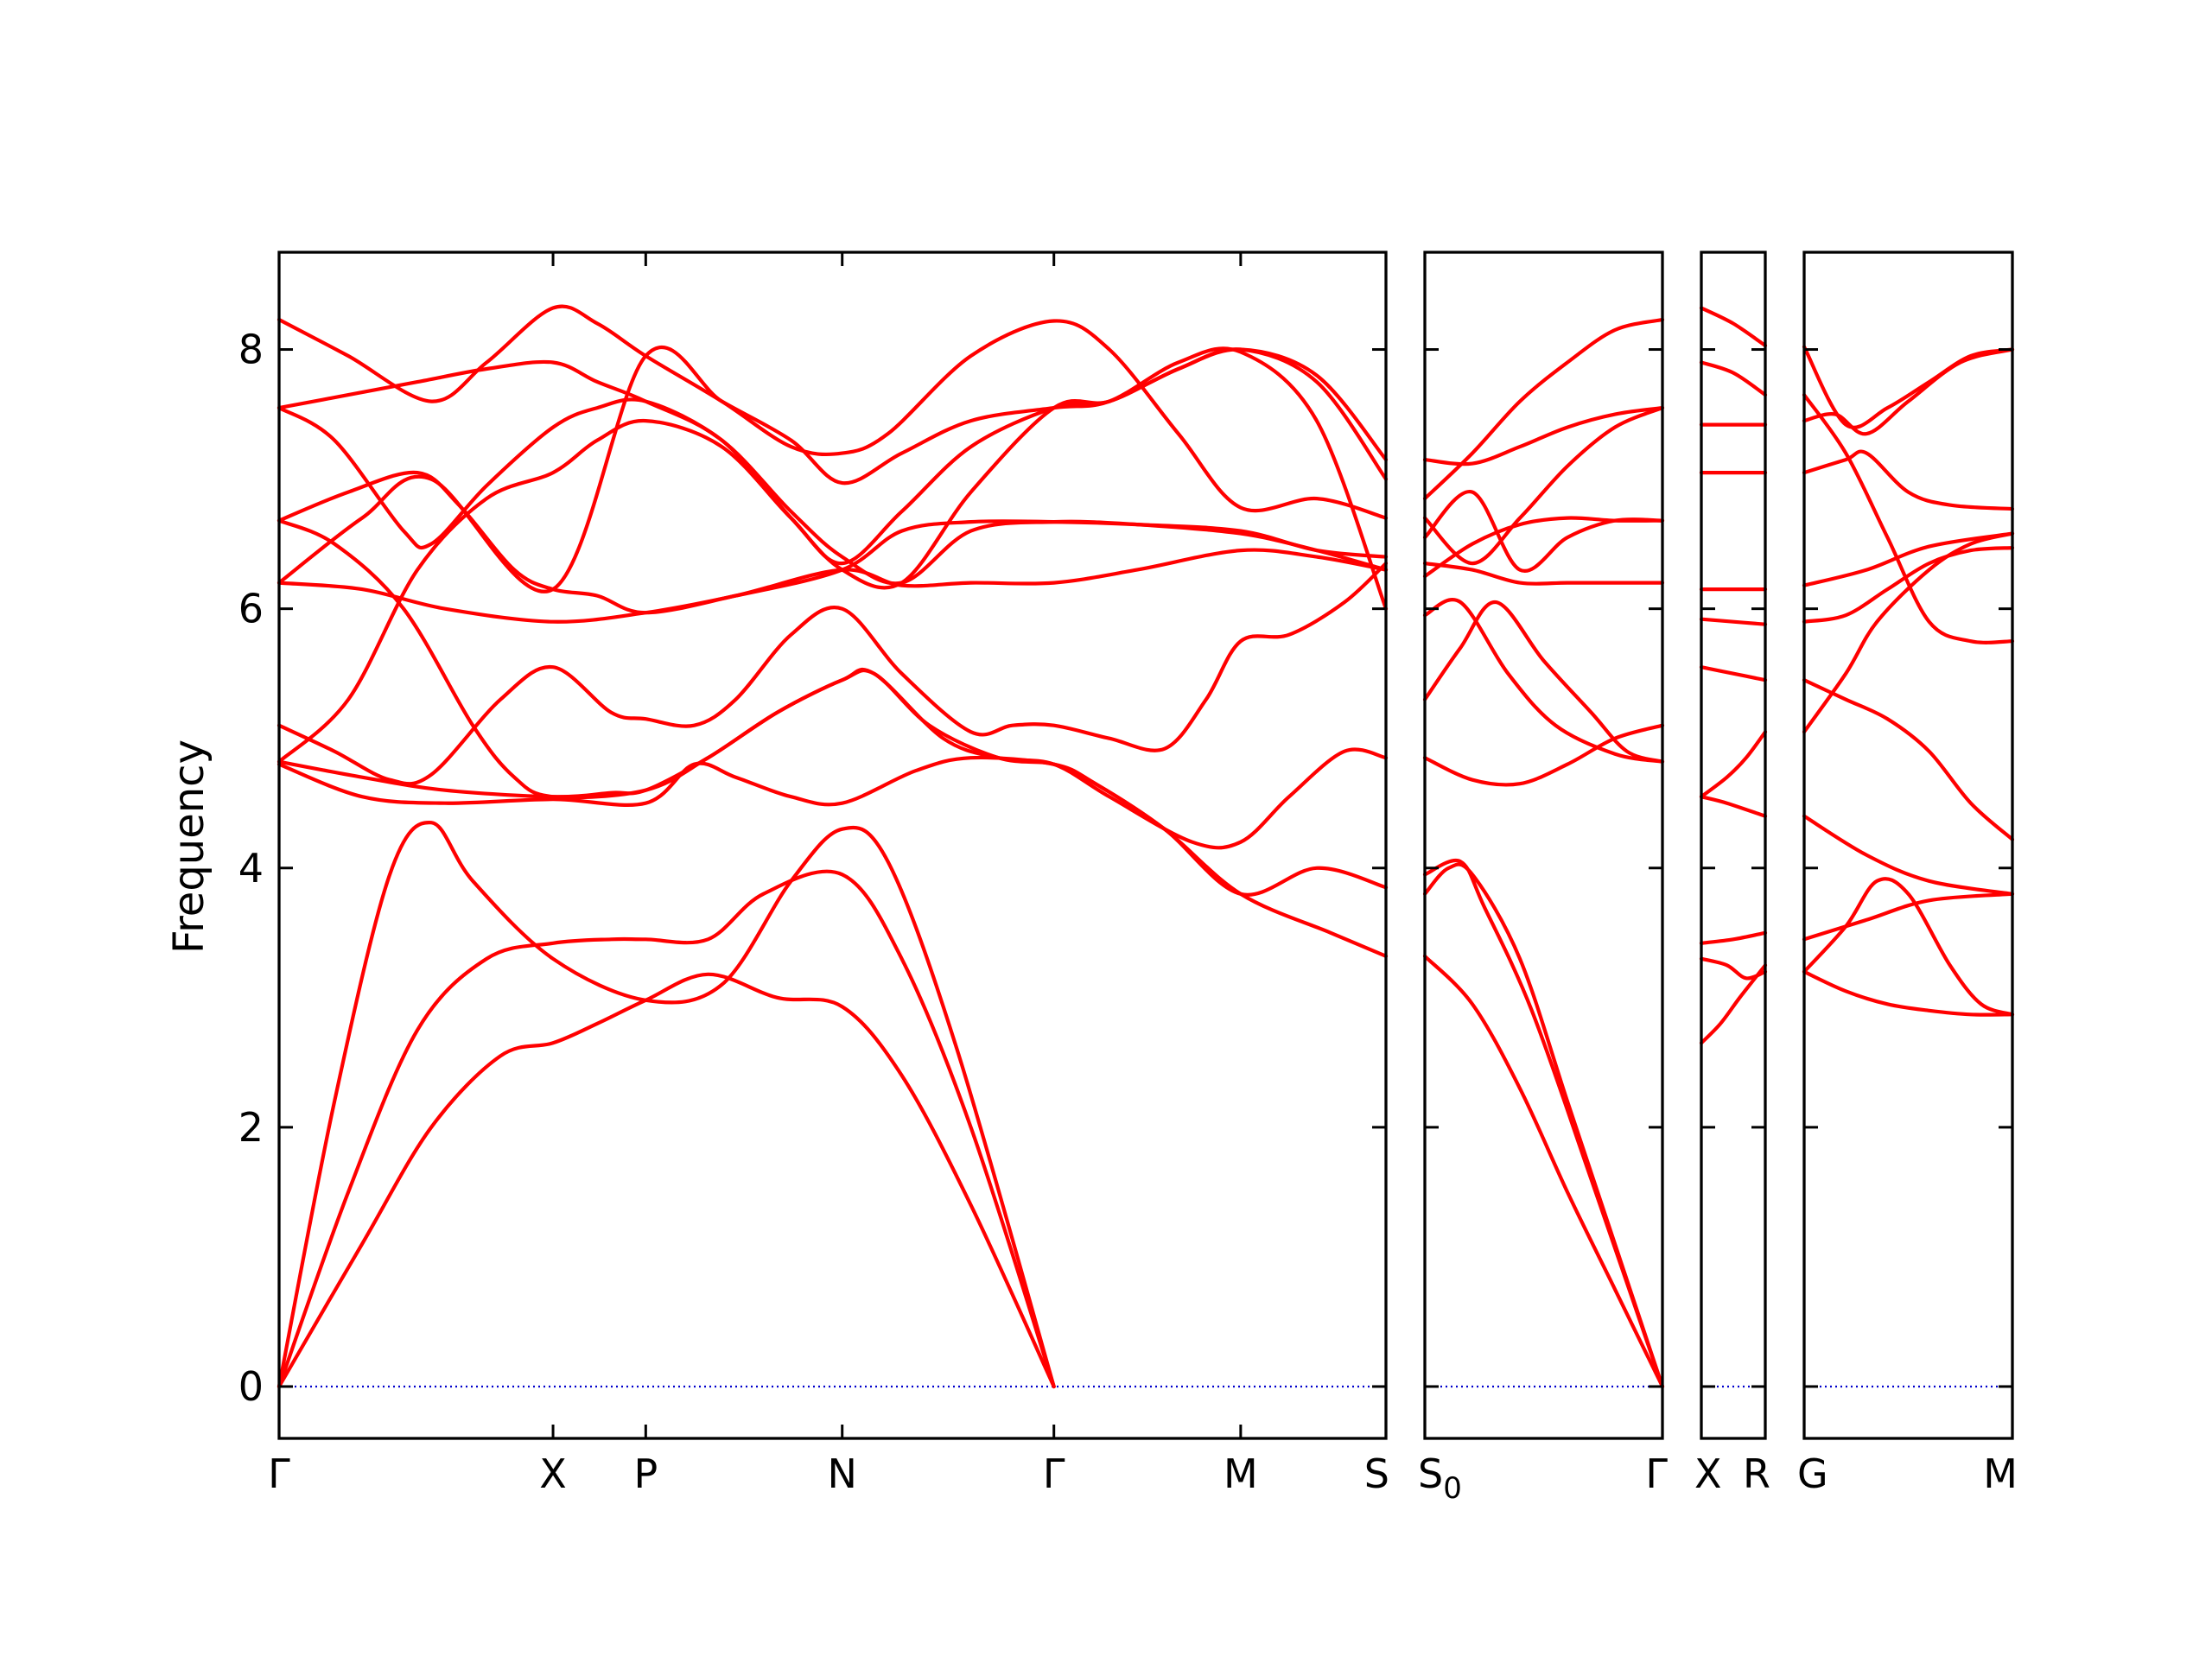 Image resolution: width=2212 pixels, height=1663 pixels. I want to click on y-tick-label: 8, so click(251, 350).